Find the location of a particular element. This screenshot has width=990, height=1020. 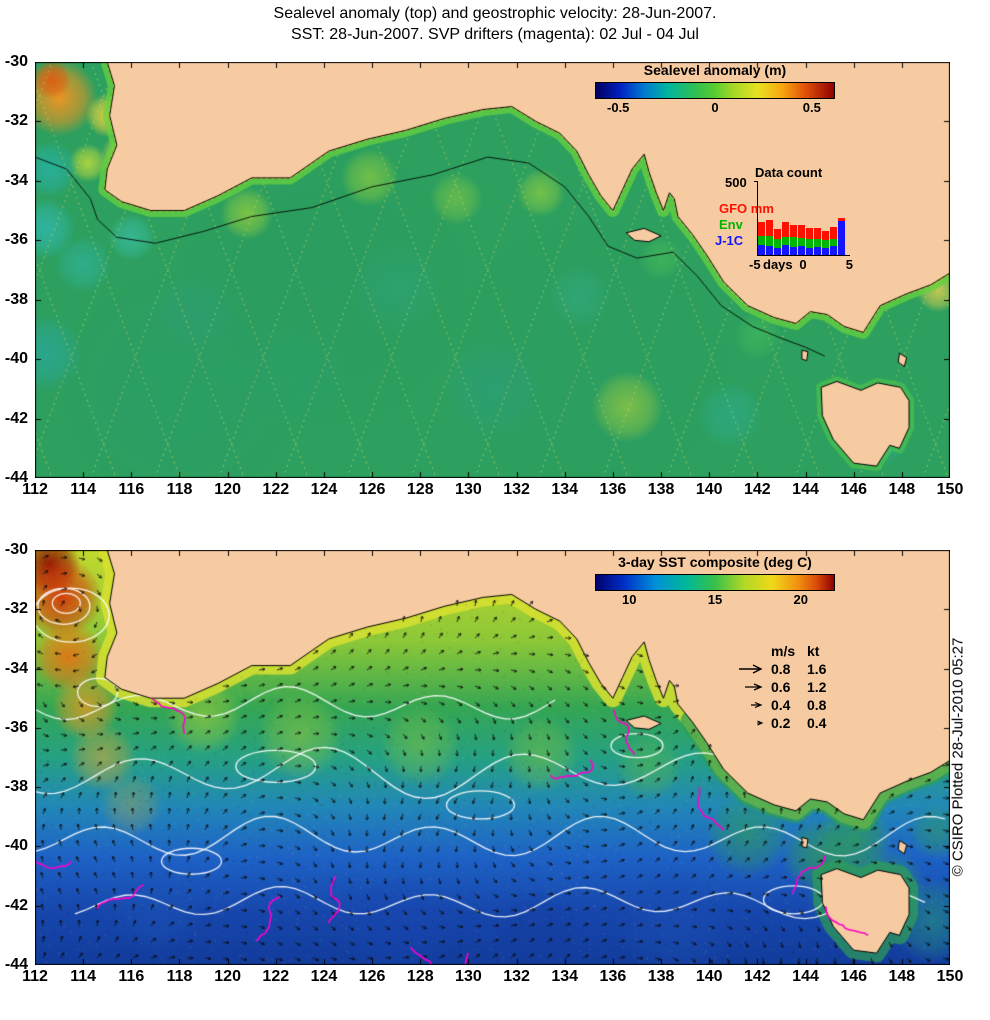

colorbar-tick-label: -0.5 is located at coordinates (618, 107).